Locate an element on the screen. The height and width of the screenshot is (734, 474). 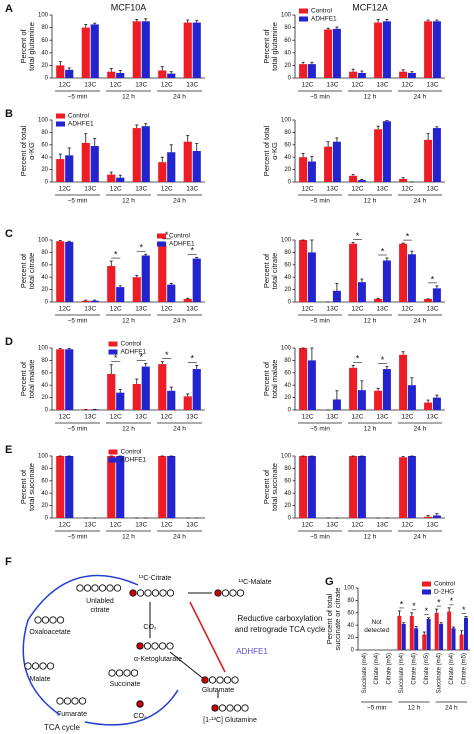
pathway-label: Reductive carboxylation is located at coordinates (280, 618).